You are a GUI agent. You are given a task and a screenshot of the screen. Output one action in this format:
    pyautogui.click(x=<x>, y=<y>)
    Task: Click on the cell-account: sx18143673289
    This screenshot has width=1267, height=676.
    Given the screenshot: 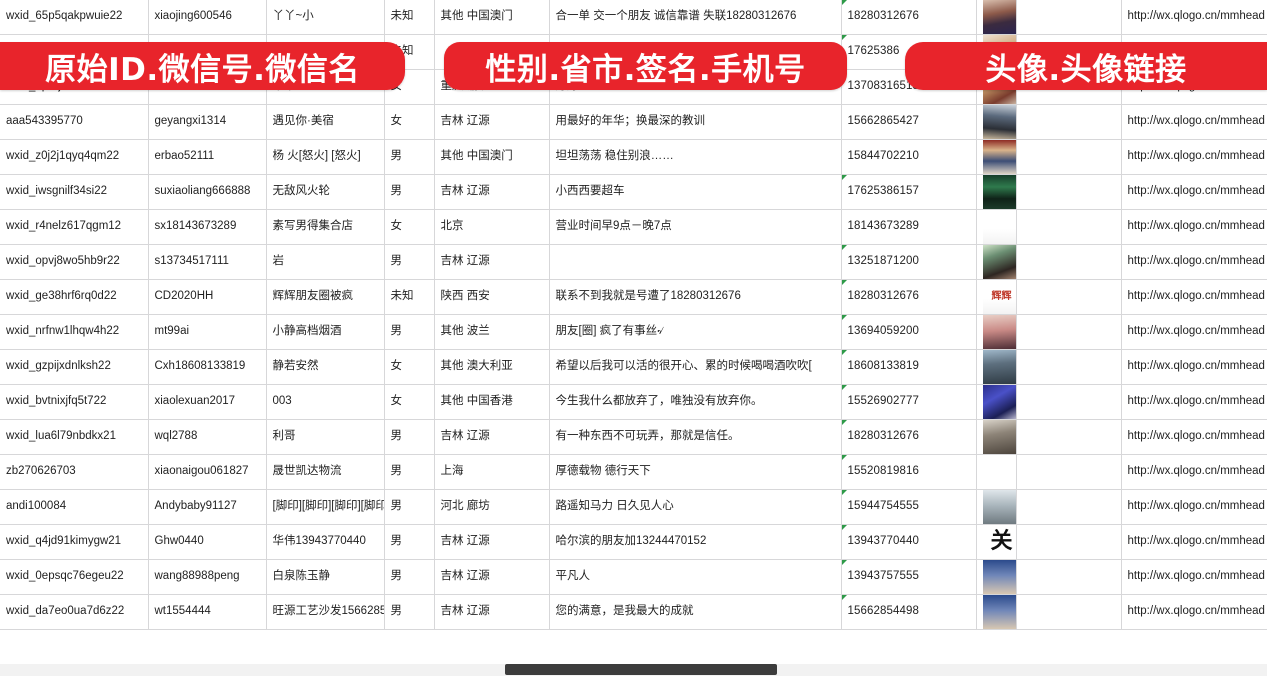 What is the action you would take?
    pyautogui.click(x=207, y=227)
    